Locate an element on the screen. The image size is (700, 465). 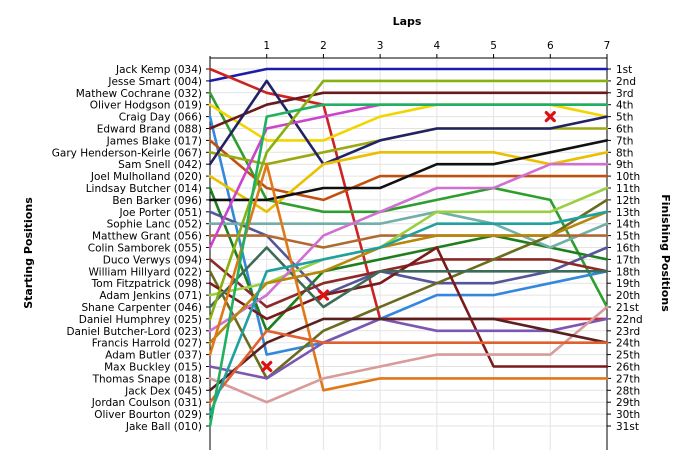
starting-position-label: Sam Snell (042) is located at coordinates (160, 165).